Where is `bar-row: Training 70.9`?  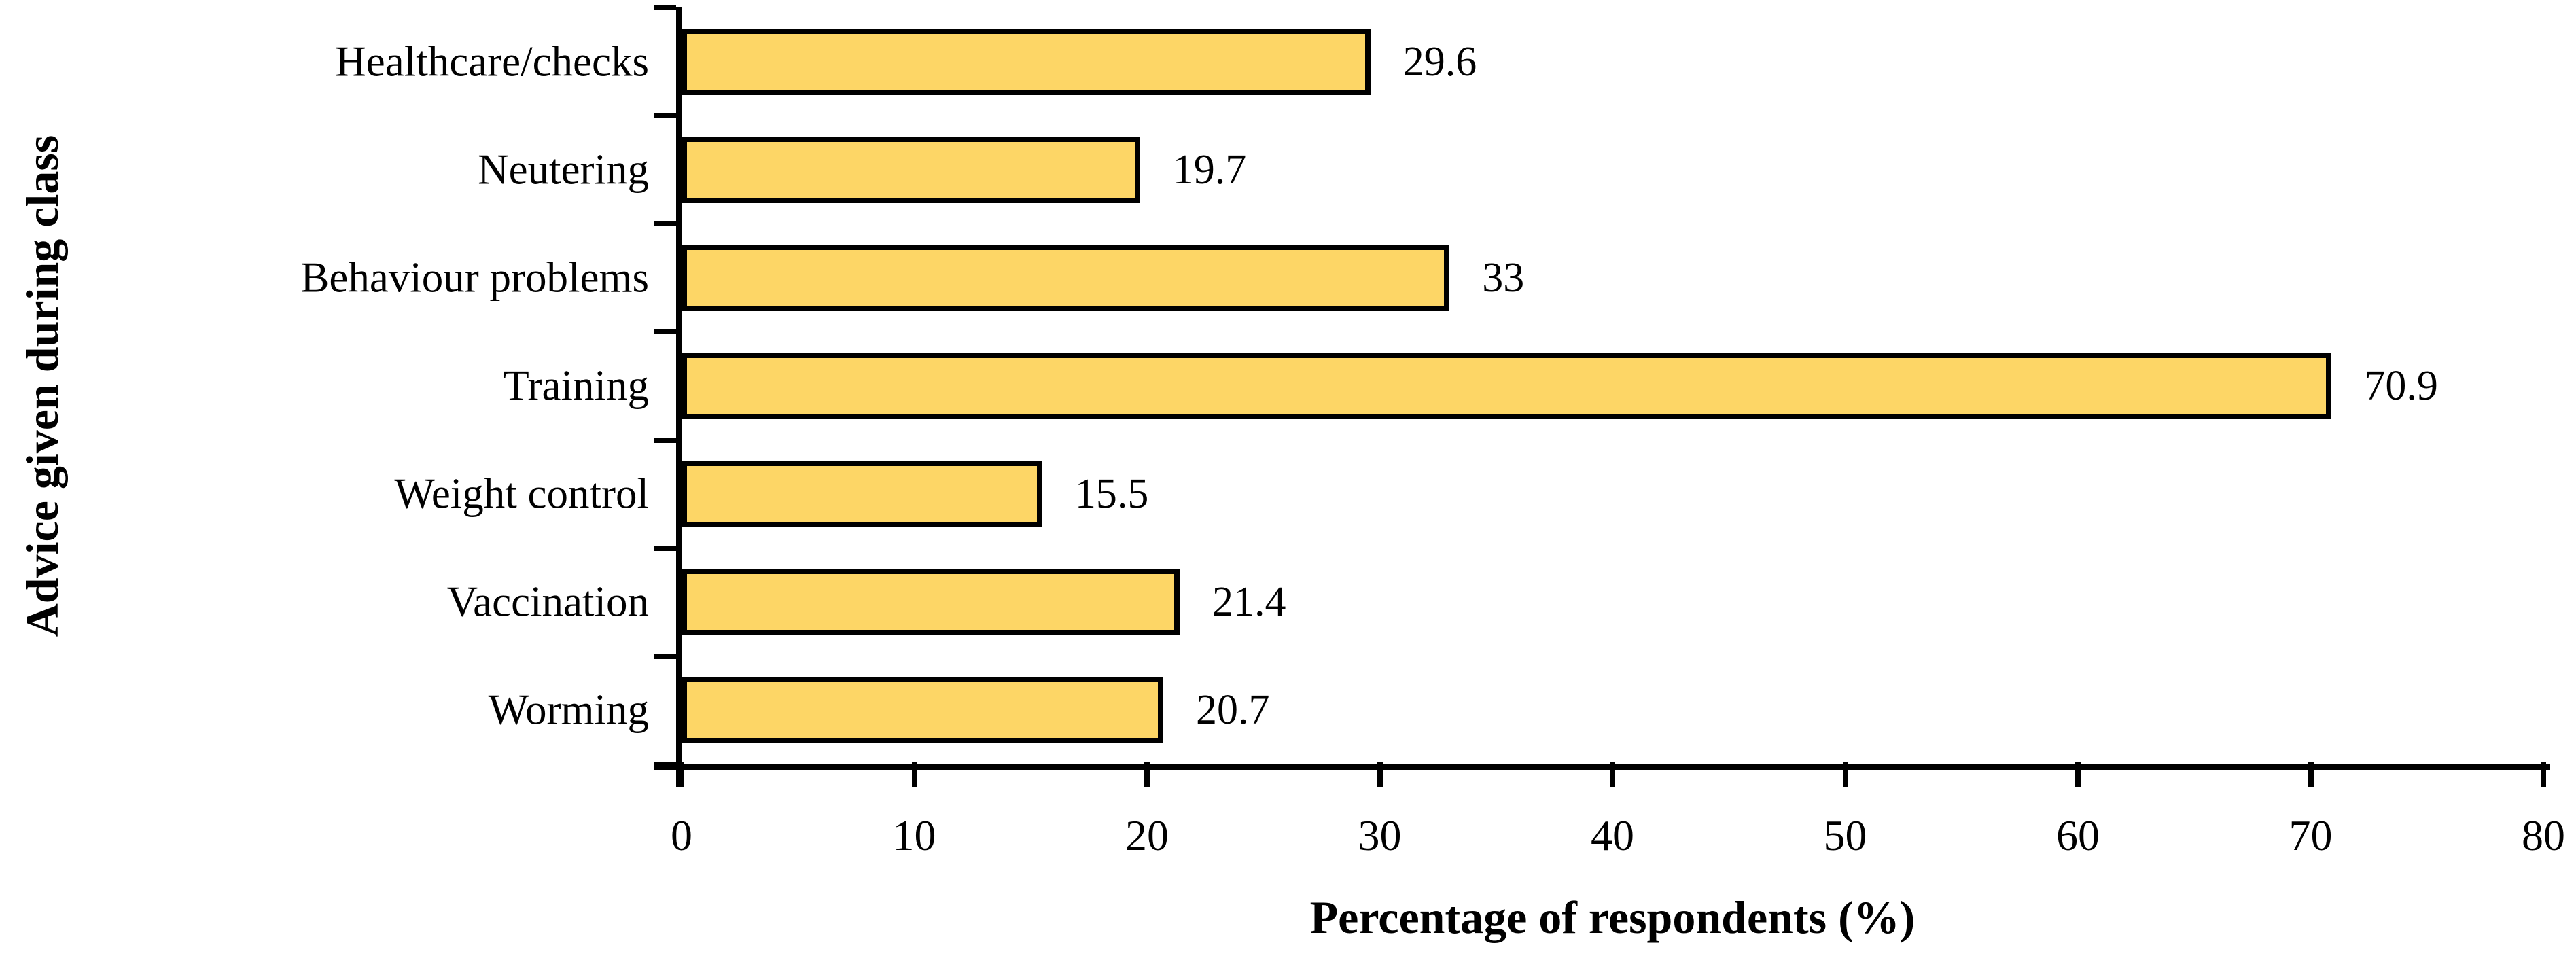
bar-row: Training 70.9 is located at coordinates (1523, 386).